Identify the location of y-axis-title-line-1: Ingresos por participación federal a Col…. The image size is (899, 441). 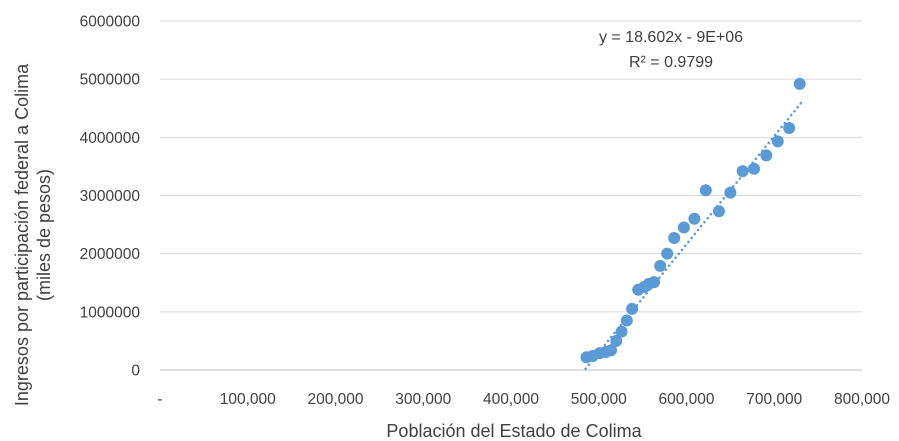
(22, 234).